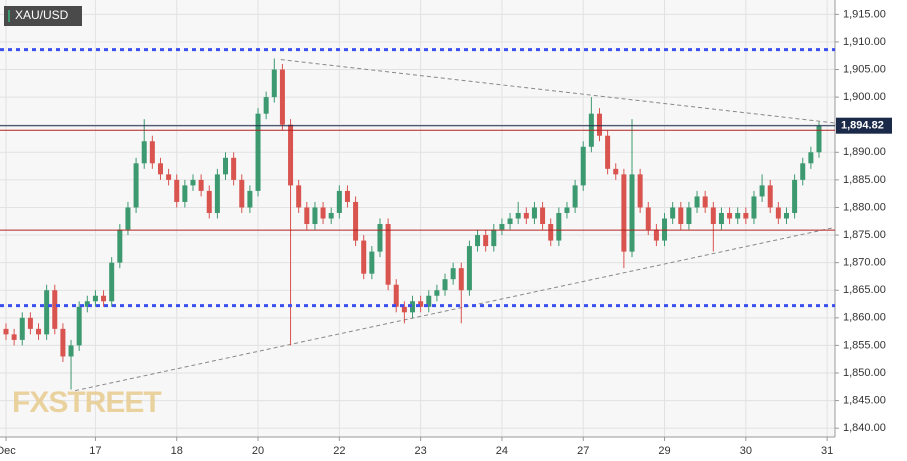 The image size is (907, 461). I want to click on x-tick-label: 24, so click(502, 451).